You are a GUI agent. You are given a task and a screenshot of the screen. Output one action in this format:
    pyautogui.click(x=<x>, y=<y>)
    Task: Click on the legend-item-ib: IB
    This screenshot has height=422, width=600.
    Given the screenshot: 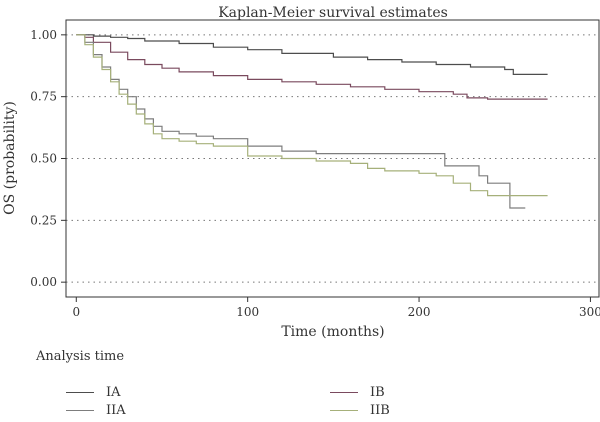 What is the action you would take?
    pyautogui.click(x=357, y=392)
    